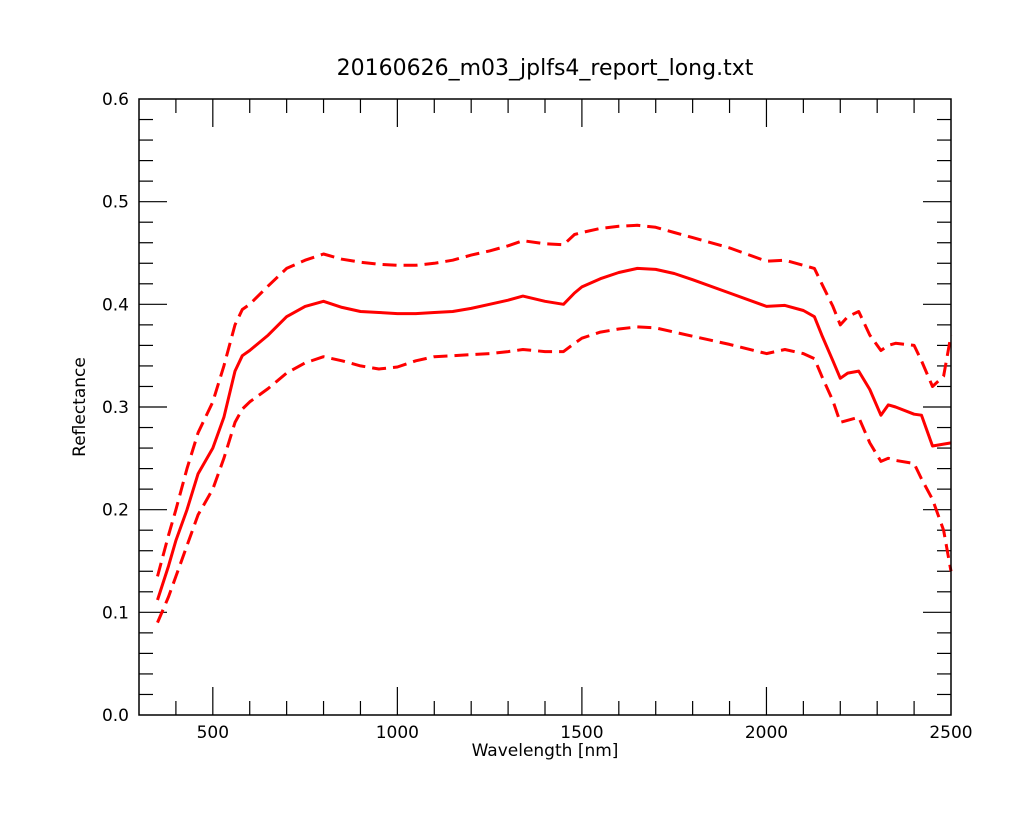 This screenshot has width=1031, height=825. What do you see at coordinates (766, 733) in the screenshot?
I see `x-tick-label: 2000` at bounding box center [766, 733].